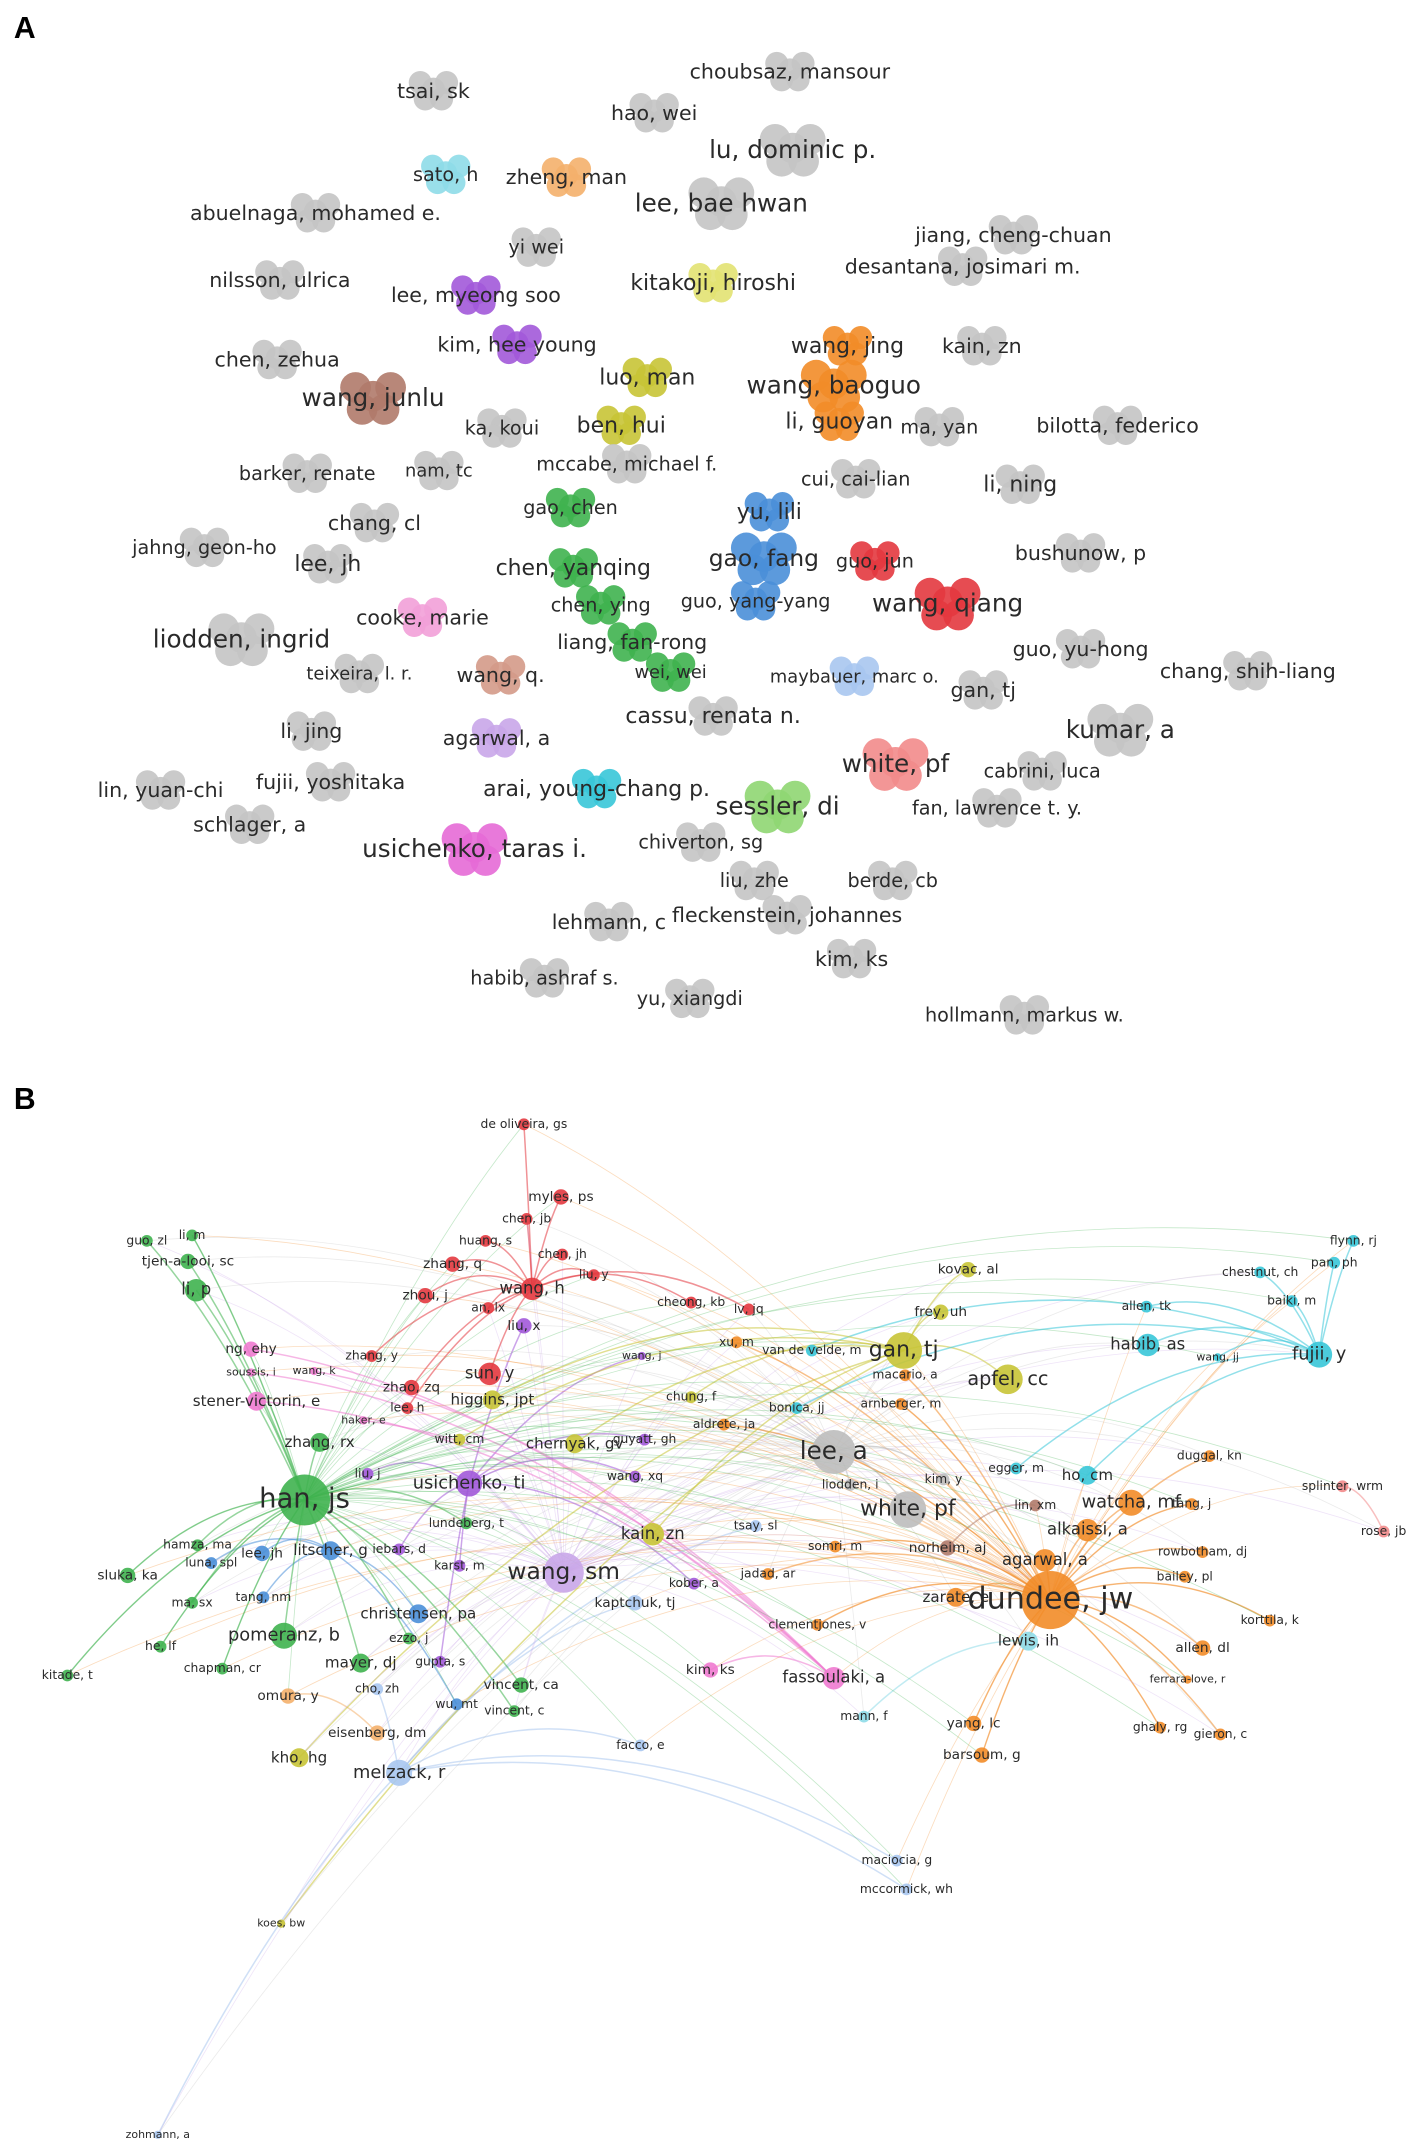  What do you see at coordinates (626, 463) in the screenshot?
I see `node-label: mccabe, michael f.` at bounding box center [626, 463].